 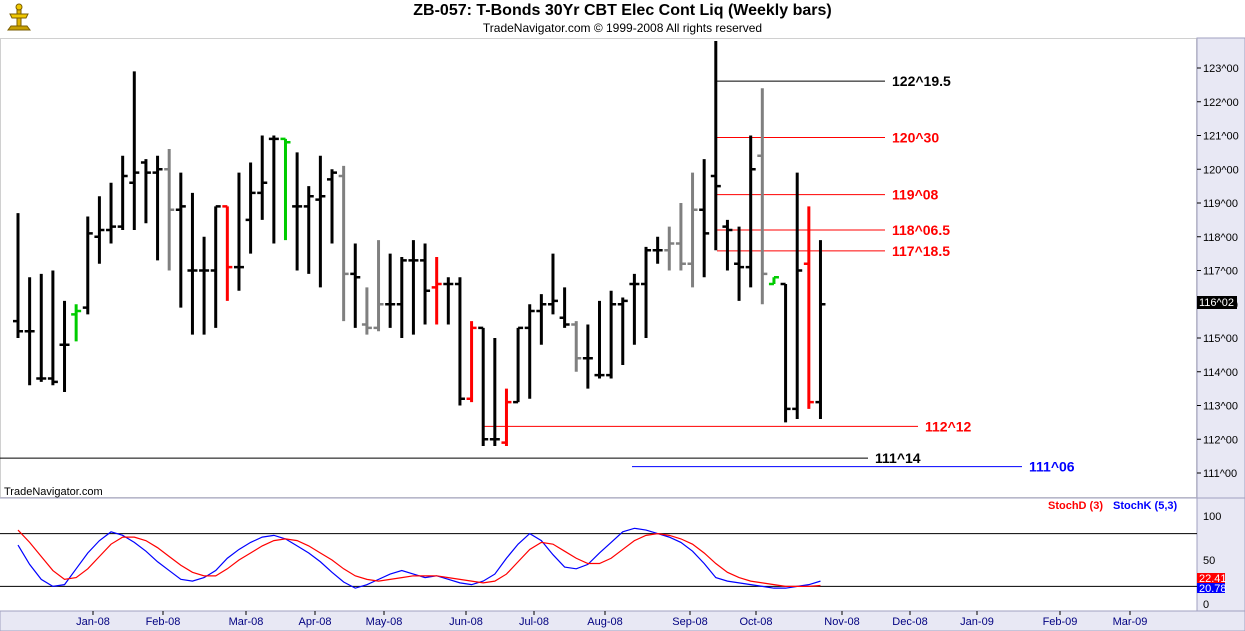 I want to click on price-tick-label: 118^00, so click(x=1220, y=238).